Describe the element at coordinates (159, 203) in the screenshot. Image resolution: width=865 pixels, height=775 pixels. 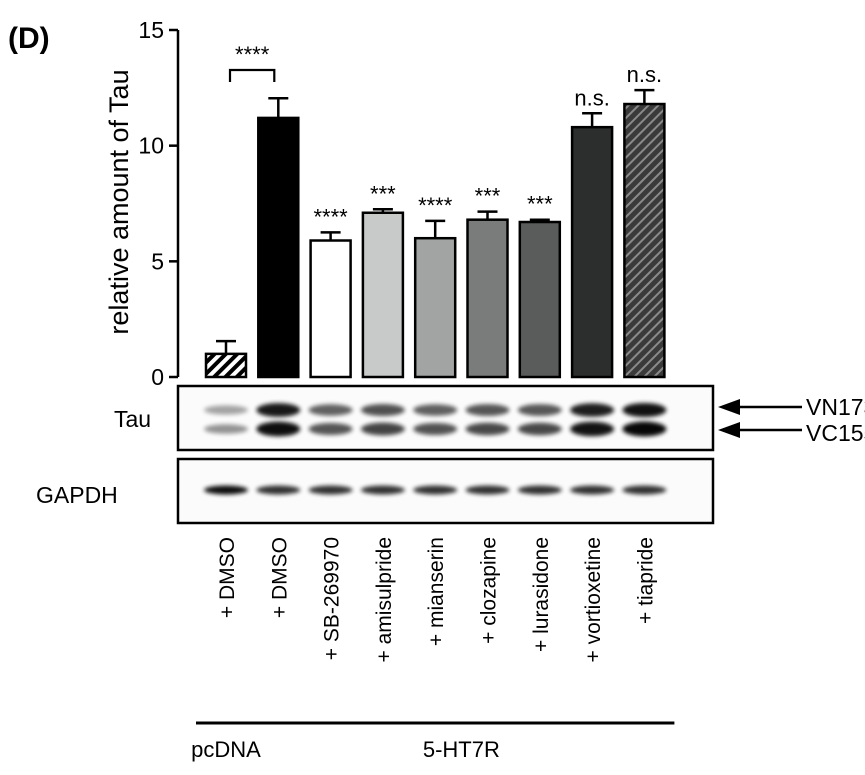
I see `y-axis: 0 5 10 15` at that location.